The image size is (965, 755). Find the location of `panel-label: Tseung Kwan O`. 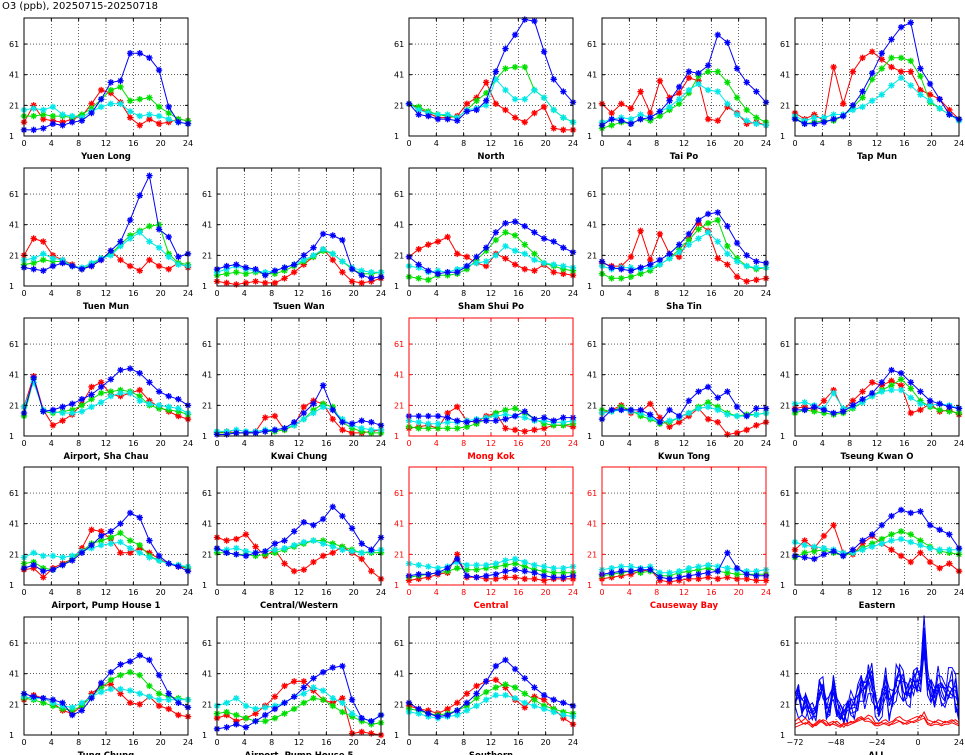

panel-label: Tseung Kwan O is located at coordinates (876, 457).